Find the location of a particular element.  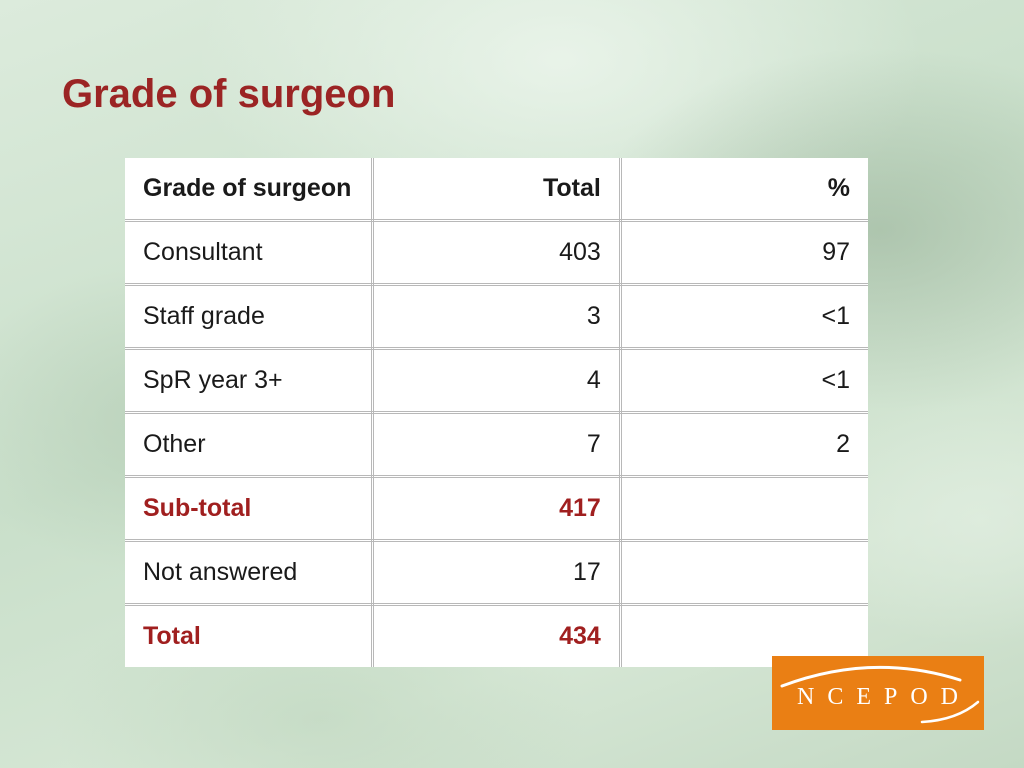

row-label: Not answered is located at coordinates (250, 573).